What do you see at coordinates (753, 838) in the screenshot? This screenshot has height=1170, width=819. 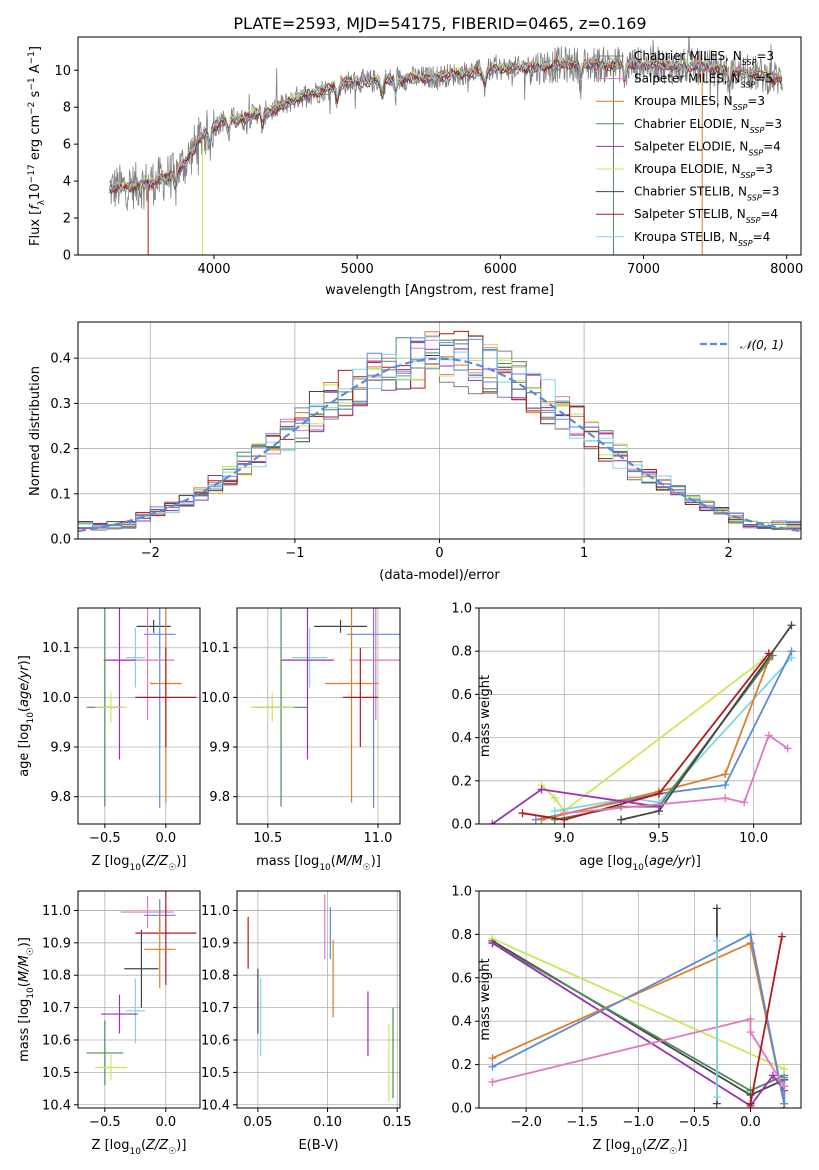 I see `x-tick-label: 10.0` at bounding box center [753, 838].